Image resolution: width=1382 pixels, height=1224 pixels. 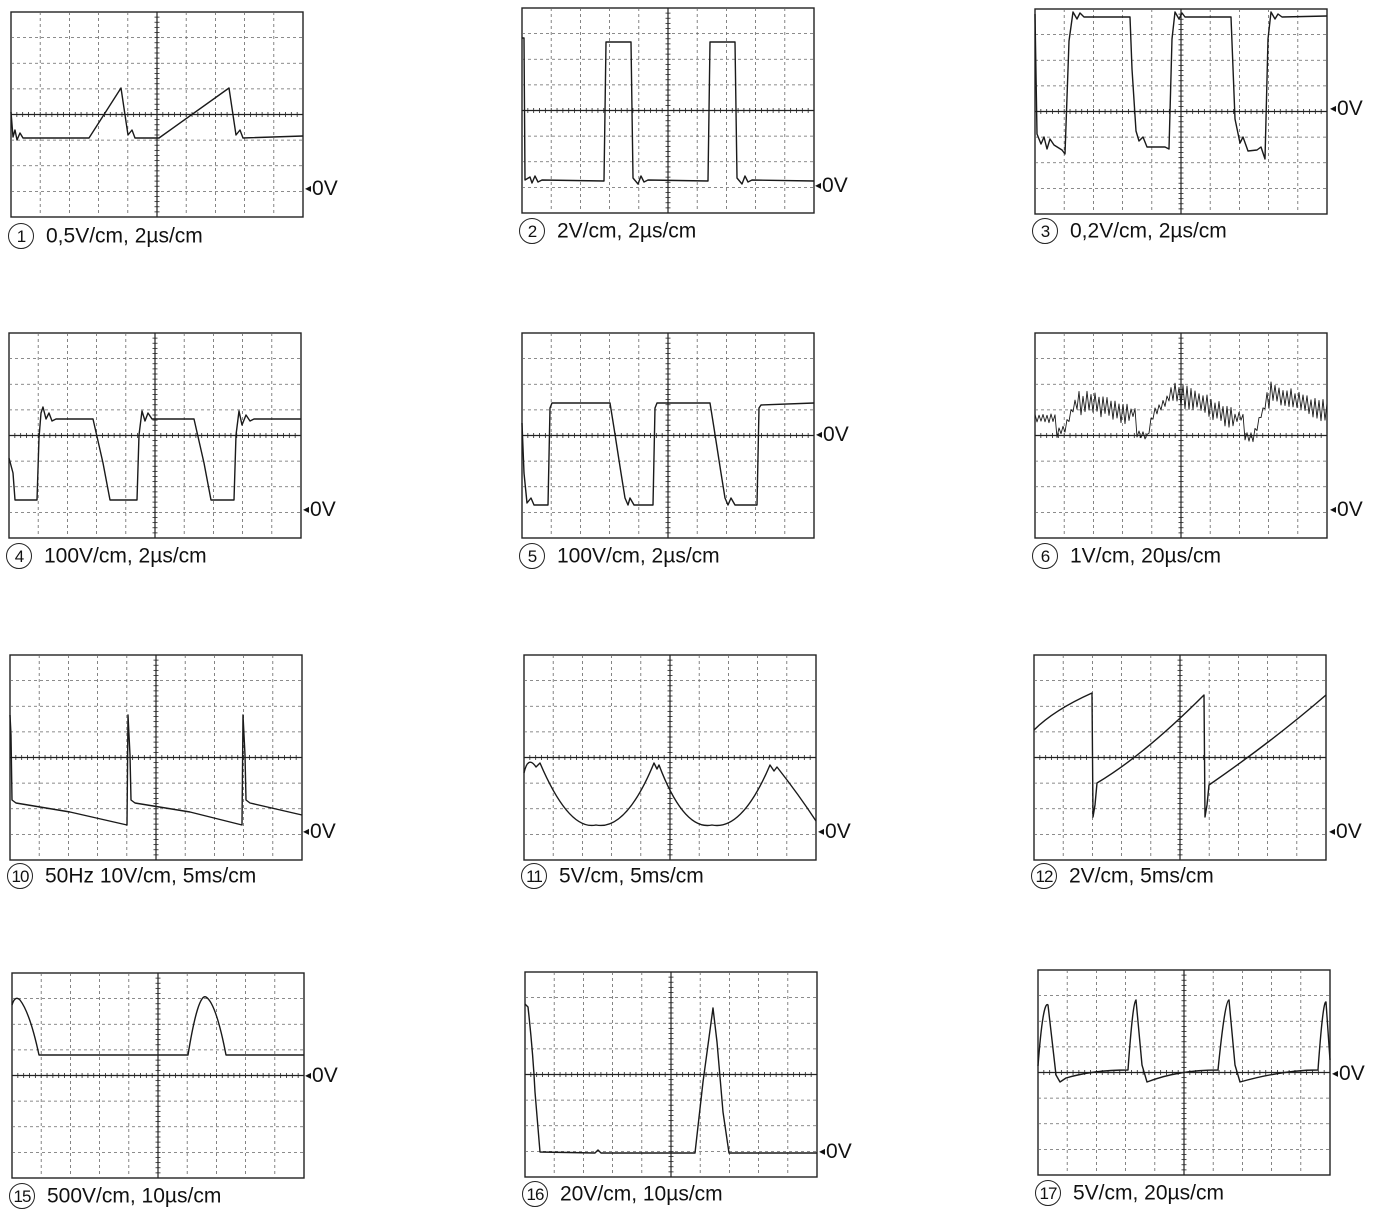 I want to click on panel-caption-3: 3 0,2V/cm, 2µs/cm, so click(x=1129, y=231).